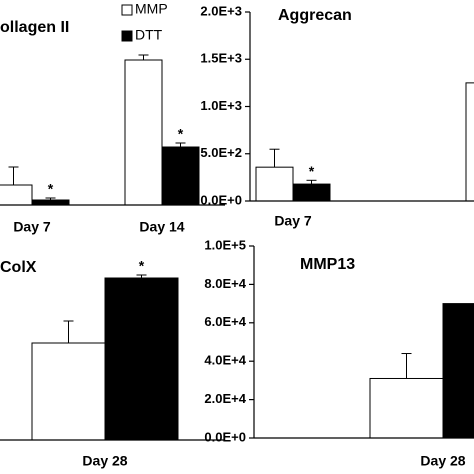  What do you see at coordinates (151, 9) in the screenshot?
I see `legend-label: MMP` at bounding box center [151, 9].